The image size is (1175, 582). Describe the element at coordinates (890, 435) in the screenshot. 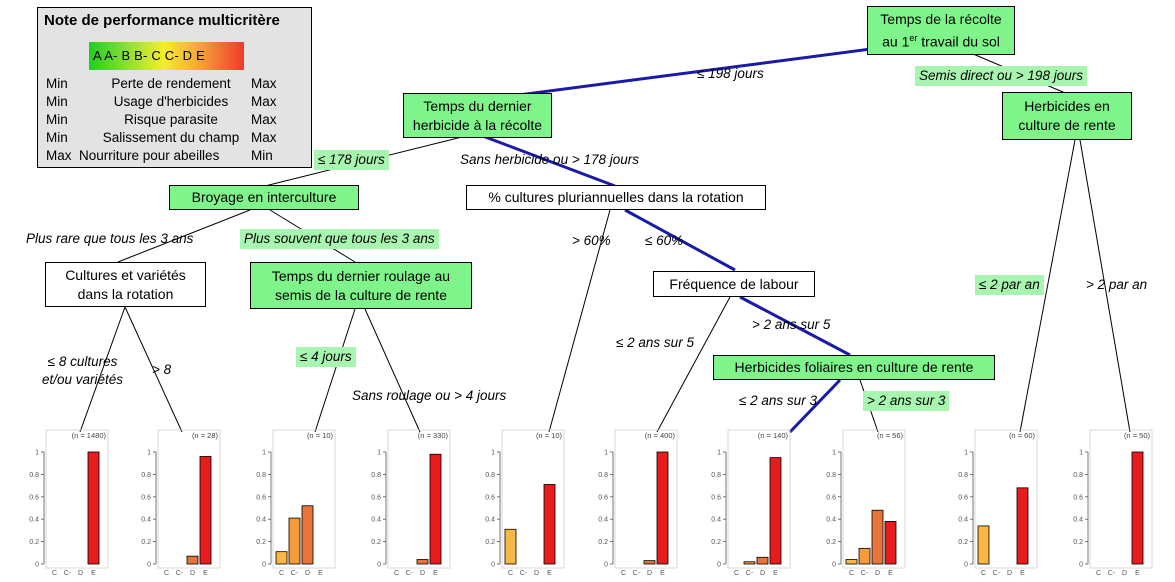

I see `leaf-chart-n: (n = 56)` at that location.